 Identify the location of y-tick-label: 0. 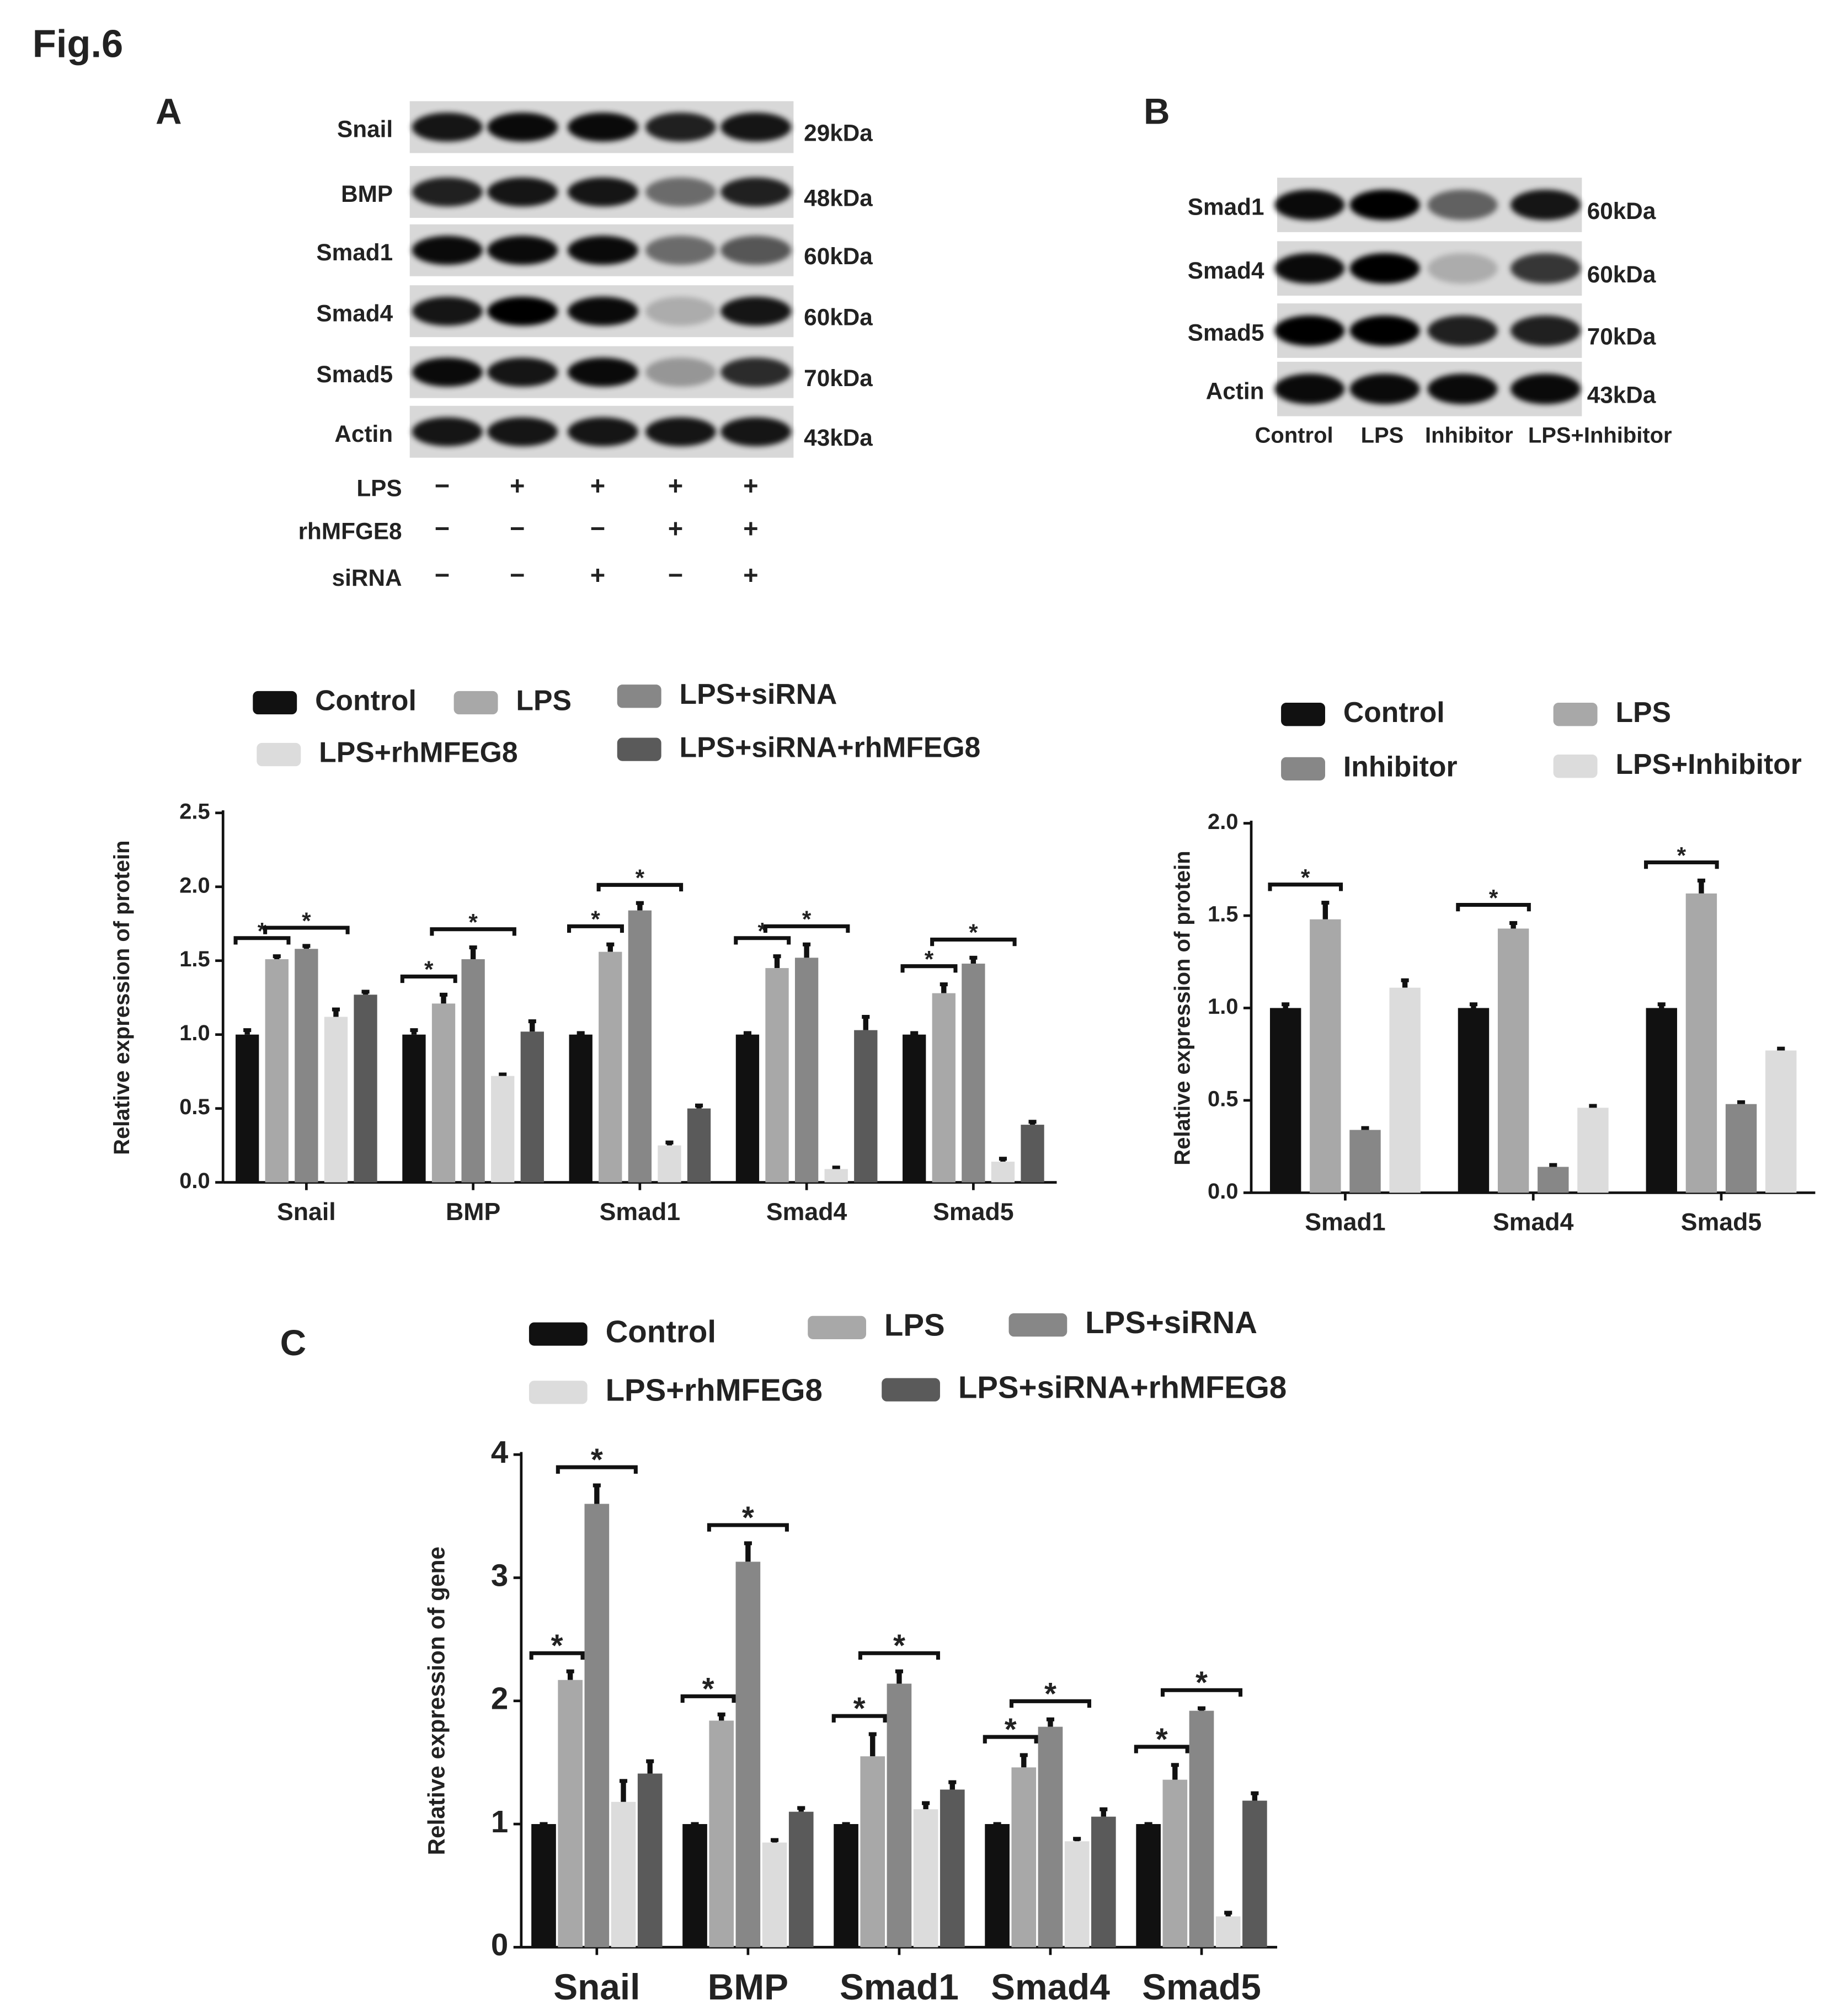
(499, 1945).